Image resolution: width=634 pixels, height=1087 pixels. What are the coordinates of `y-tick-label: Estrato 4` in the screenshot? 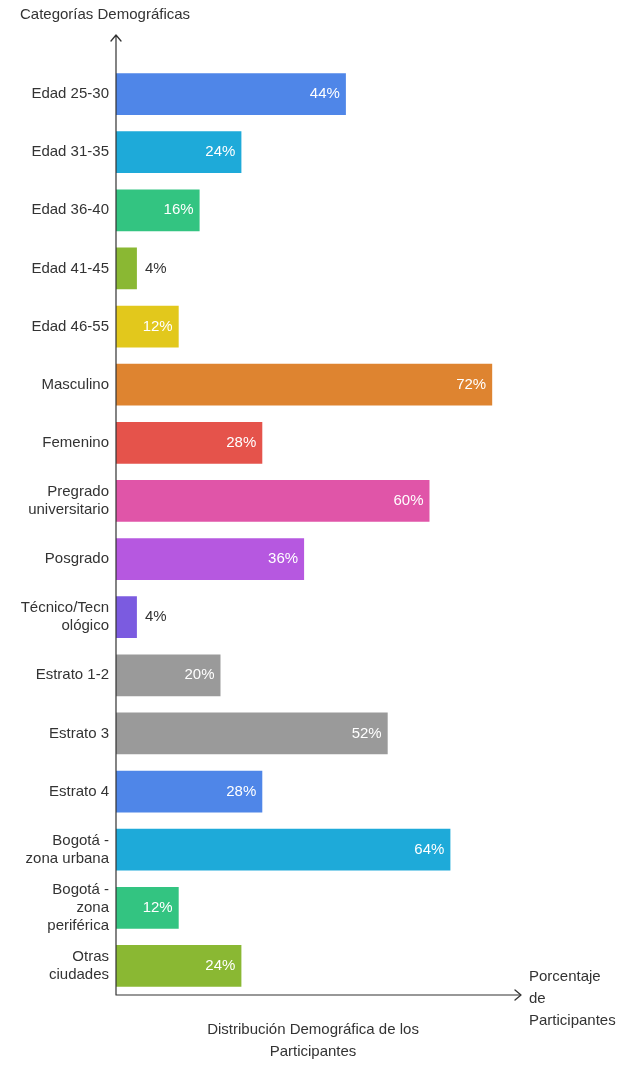 It's located at (78, 790).